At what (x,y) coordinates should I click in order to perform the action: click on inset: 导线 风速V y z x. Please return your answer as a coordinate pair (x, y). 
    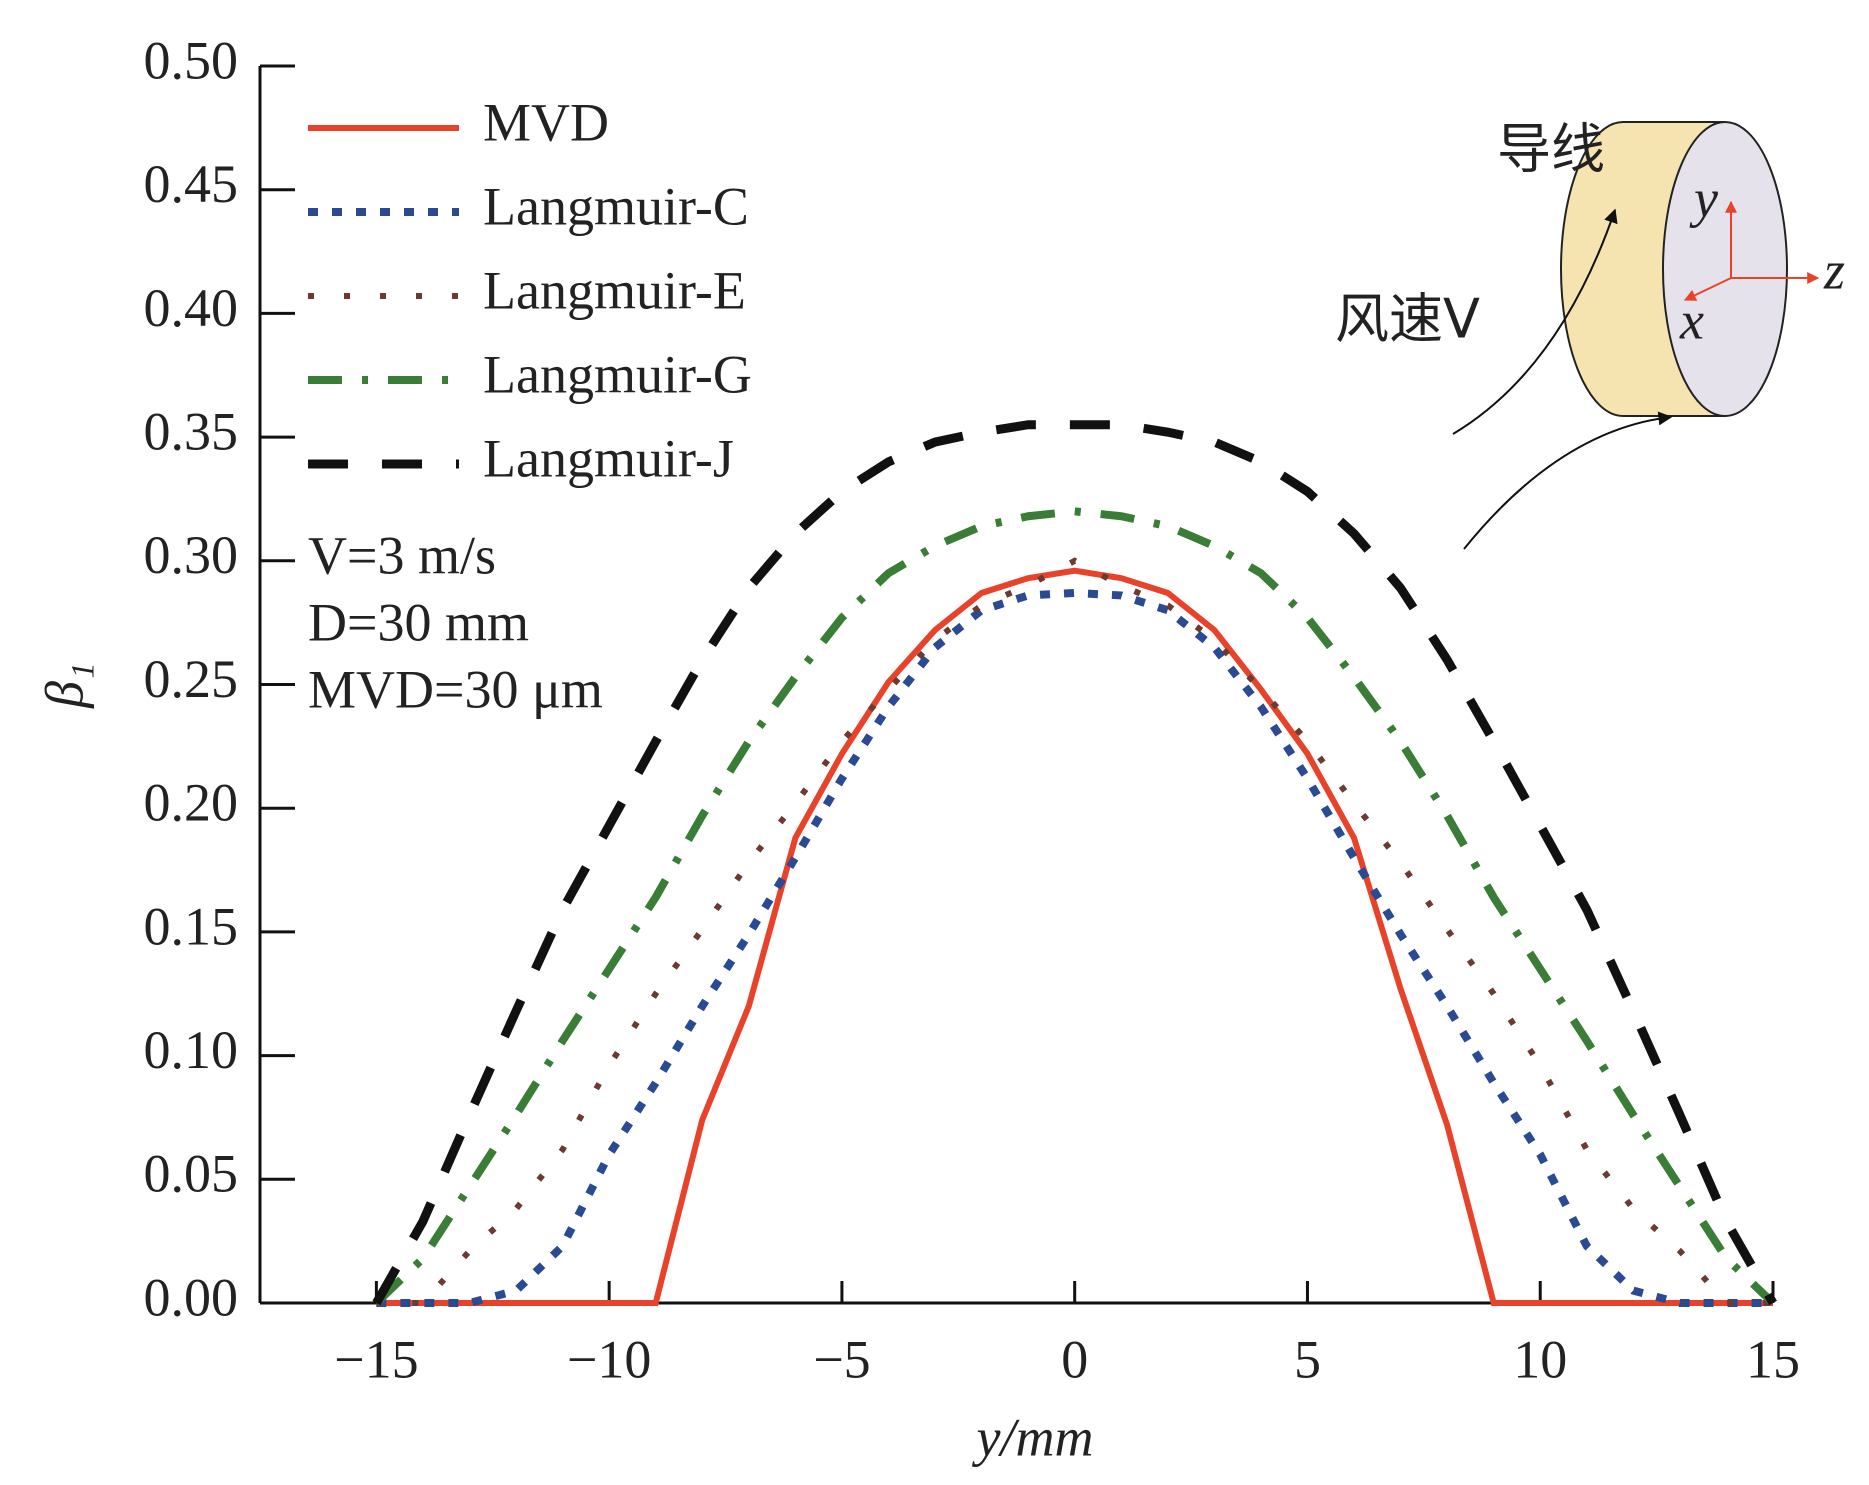
    Looking at the image, I should click on (1590, 334).